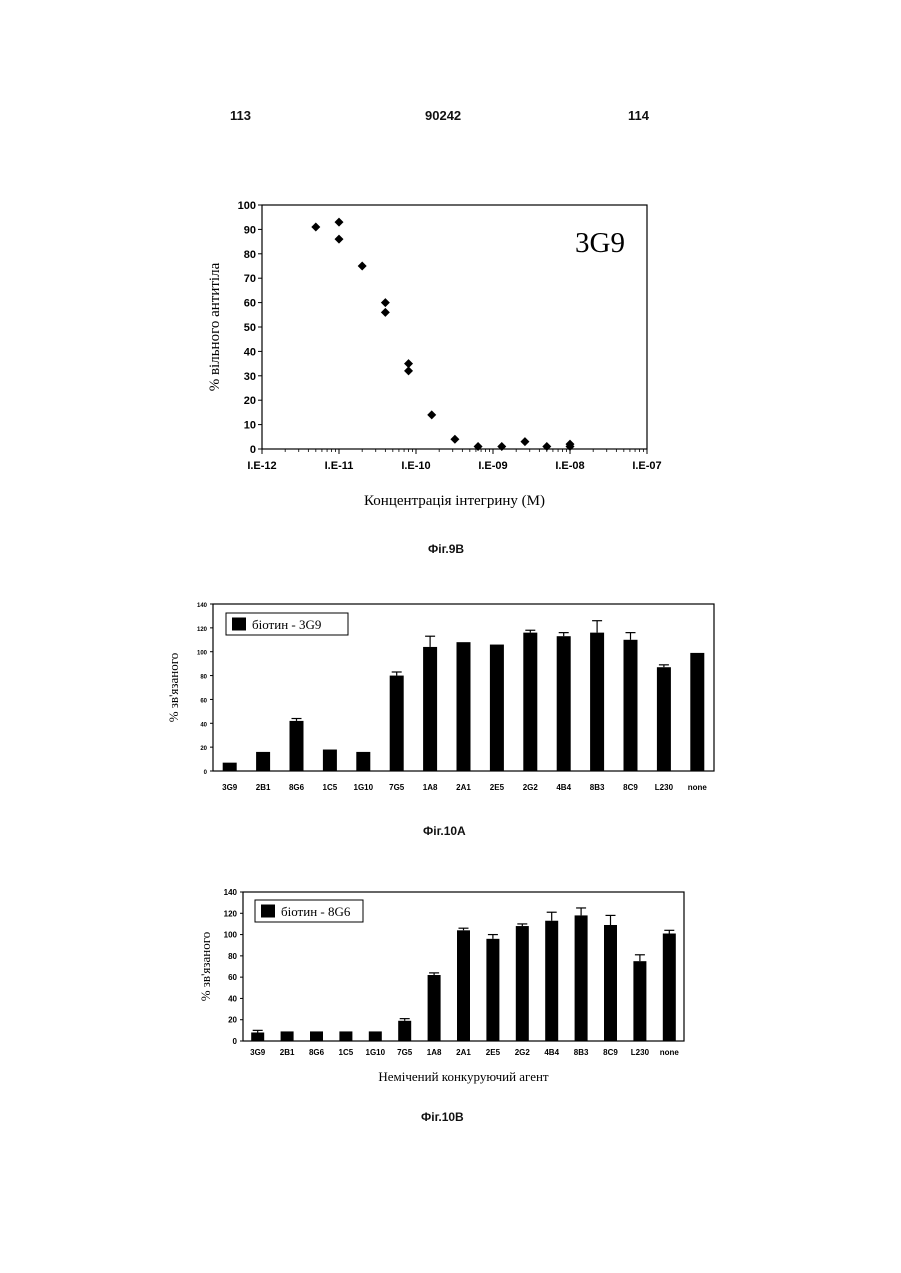  Describe the element at coordinates (638, 115) in the screenshot. I see `page-number-right: 114` at that location.